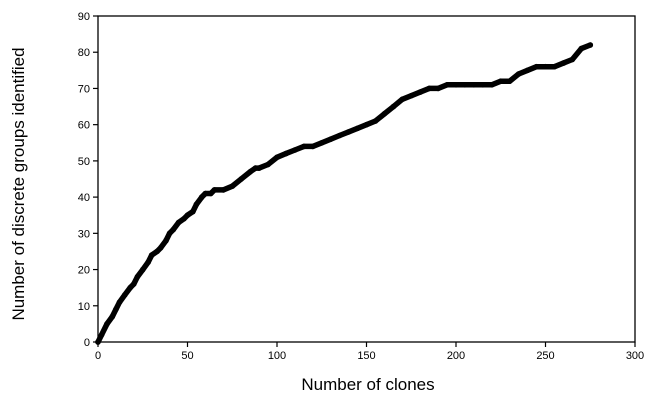  Describe the element at coordinates (84, 198) in the screenshot. I see `y-tick-label: 40` at that location.